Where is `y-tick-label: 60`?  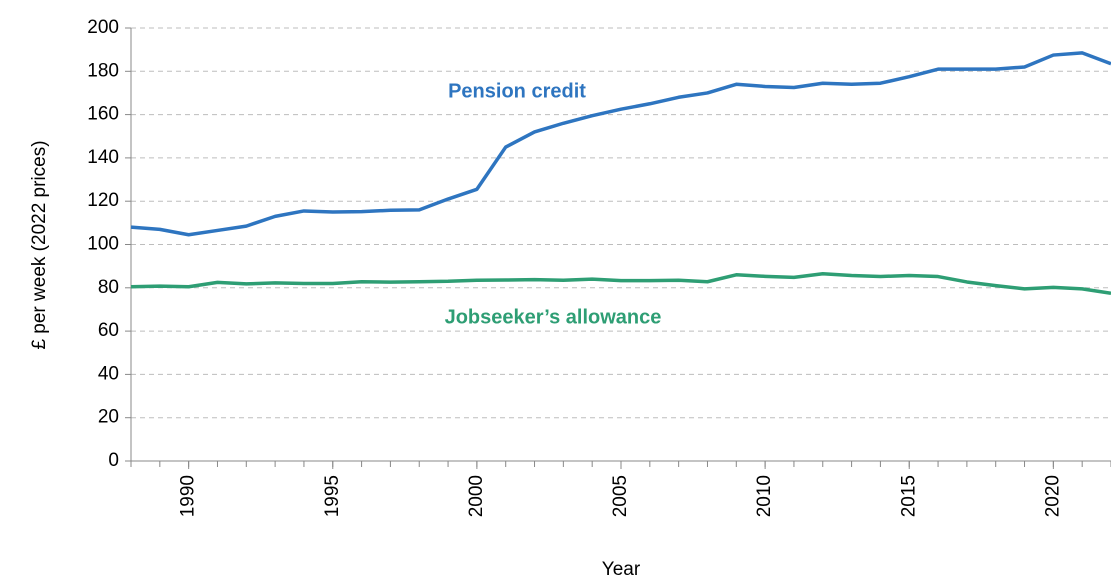
y-tick-label: 60 is located at coordinates (108, 330).